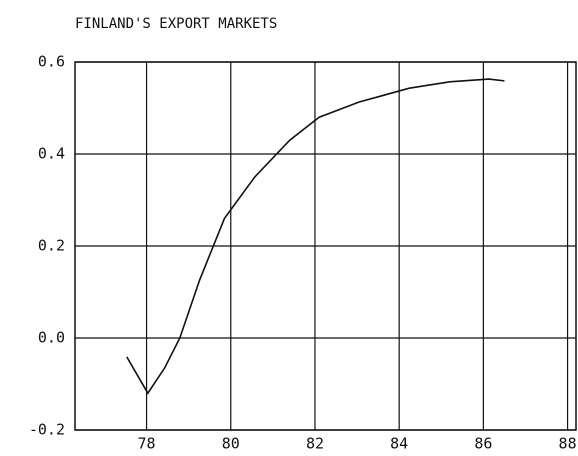 The image size is (578, 456). I want to click on y-tick-label: 0.4, so click(51, 154).